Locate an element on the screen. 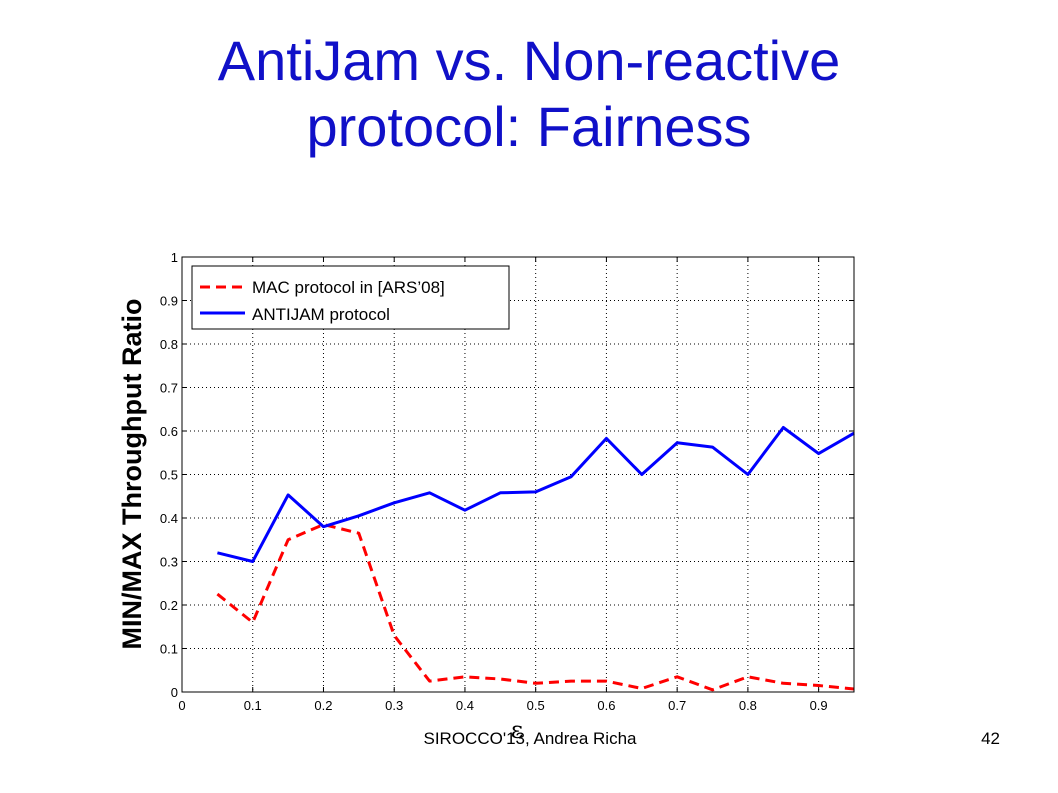 Image resolution: width=1058 pixels, height=793 pixels. x-axis-label: ε is located at coordinates (517, 730).